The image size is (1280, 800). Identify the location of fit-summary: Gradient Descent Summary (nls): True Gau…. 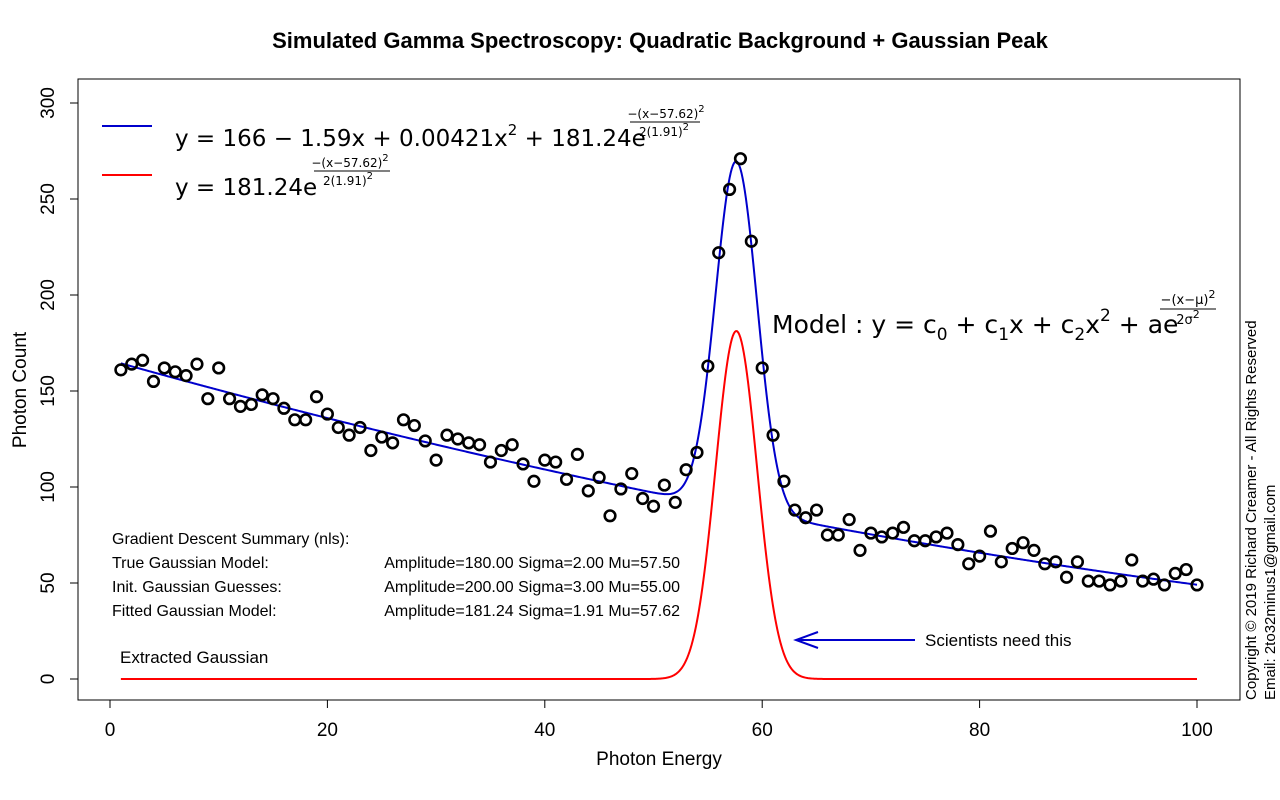
(396, 575).